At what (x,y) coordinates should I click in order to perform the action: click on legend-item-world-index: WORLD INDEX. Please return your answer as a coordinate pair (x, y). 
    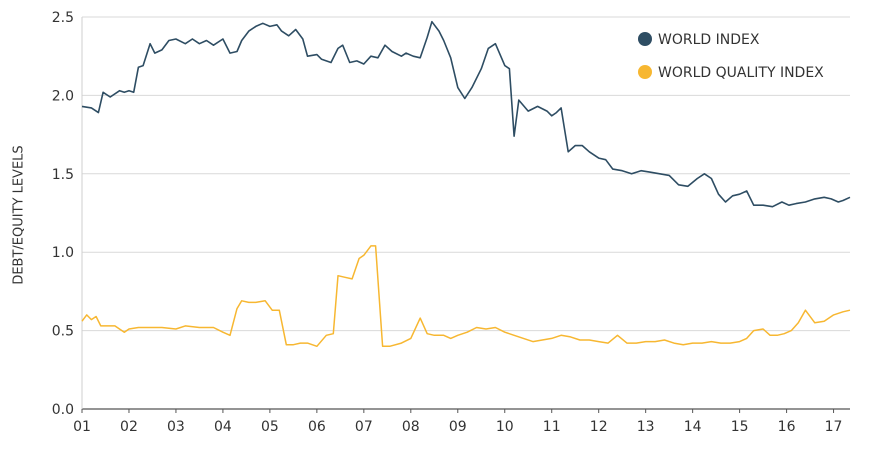
    Looking at the image, I should click on (699, 40).